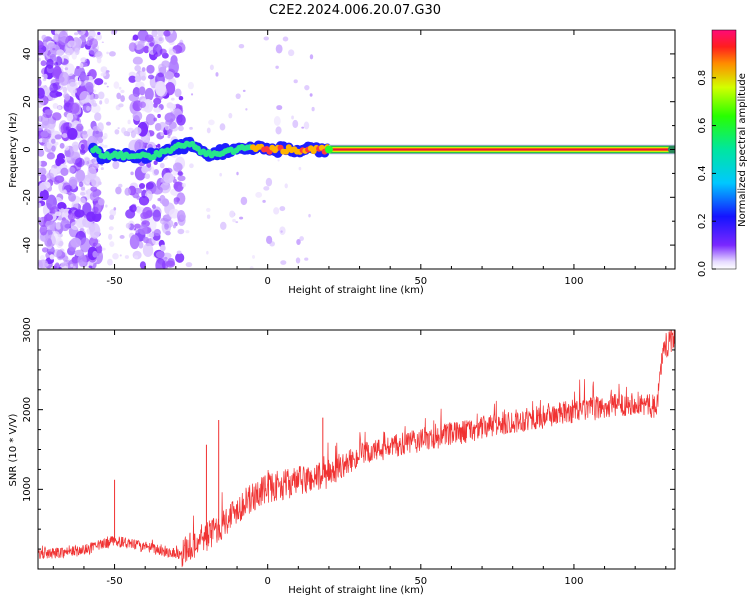 This screenshot has height=600, width=750. I want to click on colorbar-tick-label: 0.2, so click(702, 221).